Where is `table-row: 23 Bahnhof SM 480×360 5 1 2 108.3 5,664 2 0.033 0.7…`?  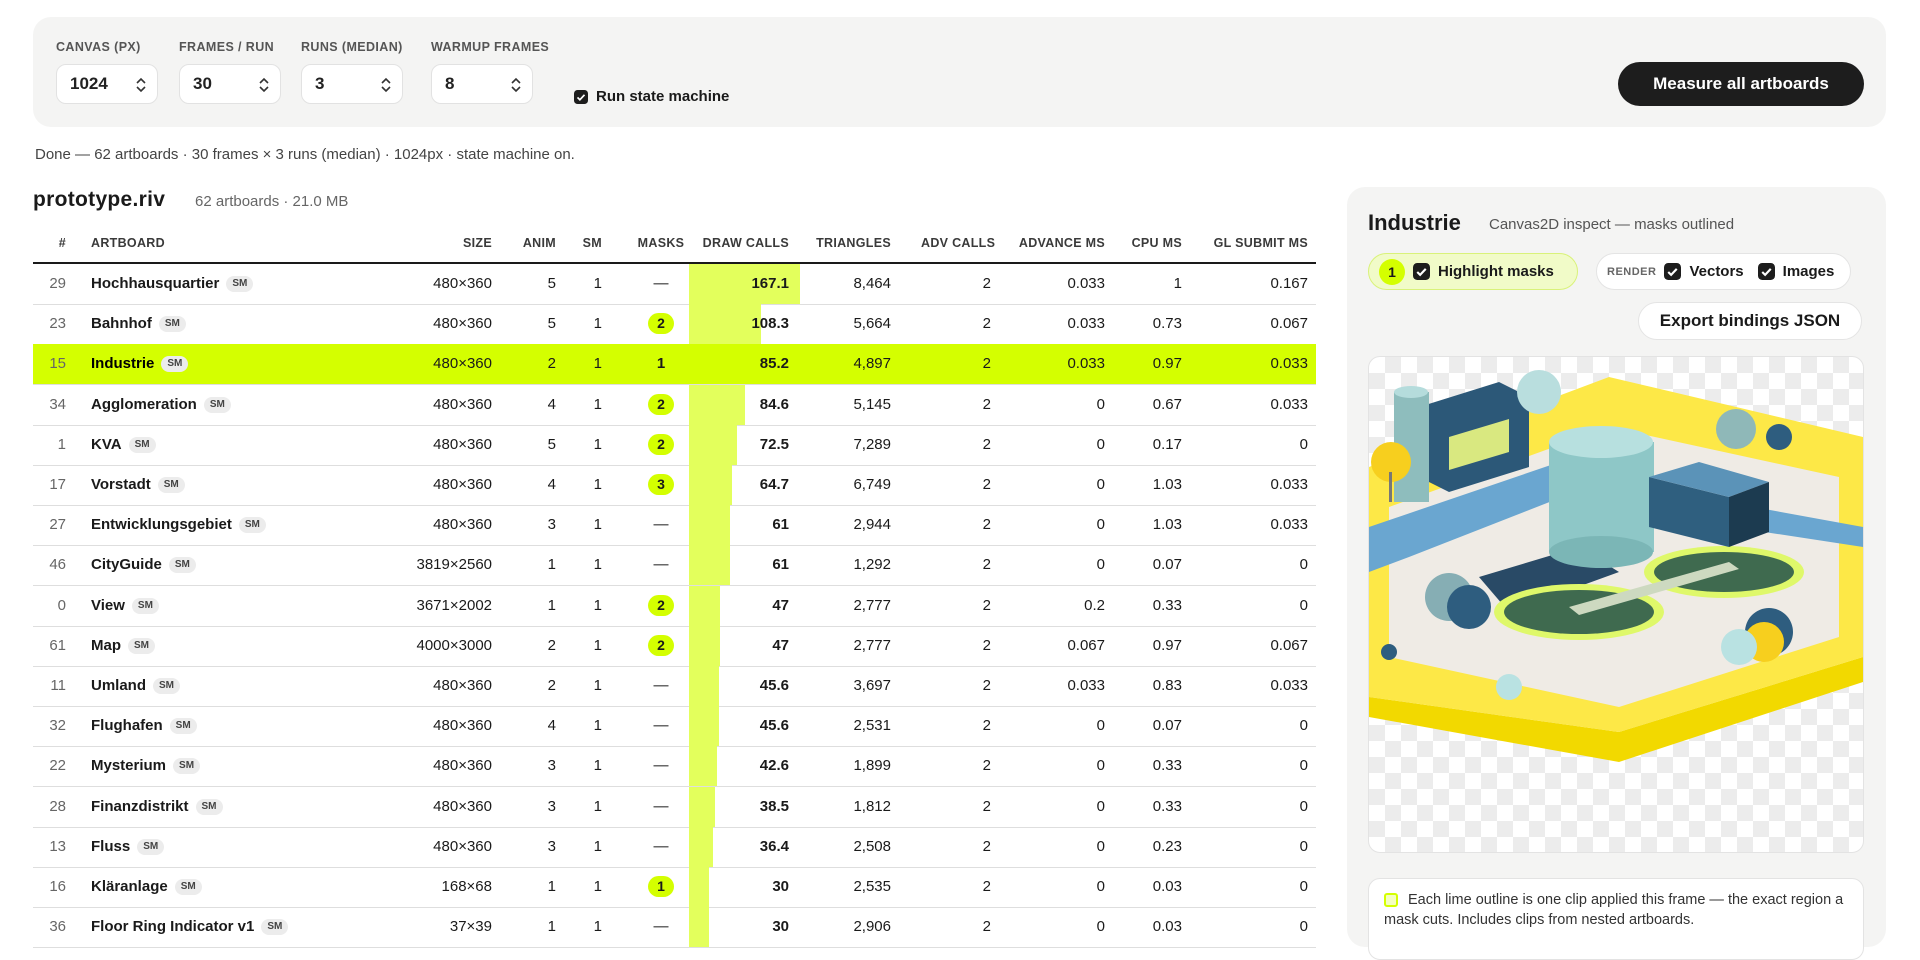
table-row: 23 Bahnhof SM 480×360 5 1 2 108.3 5,664 2 0.033 0.7… is located at coordinates (674, 325).